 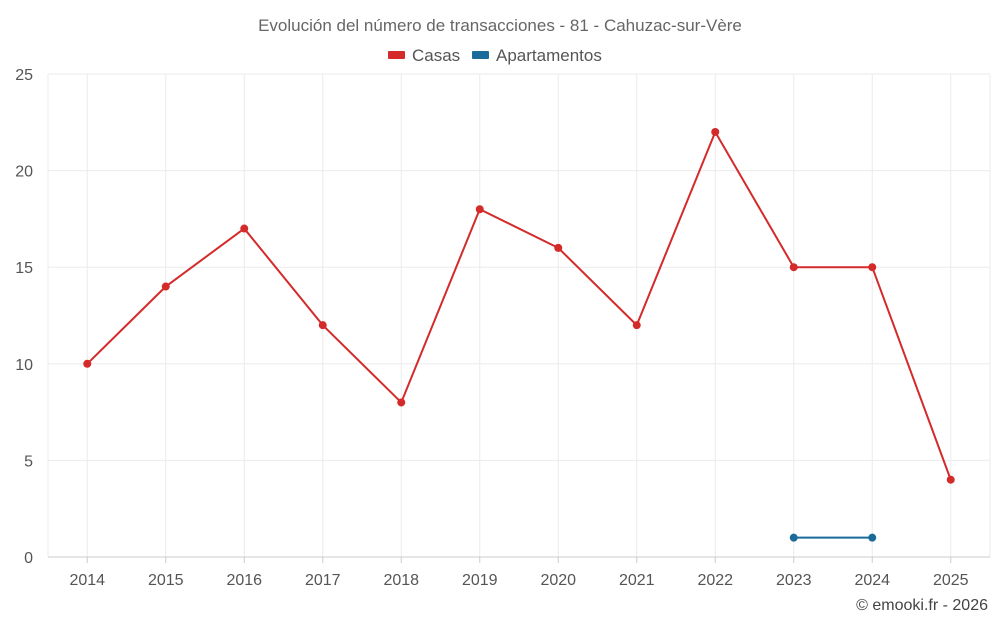 What do you see at coordinates (715, 580) in the screenshot?
I see `x-tick-label: 2022` at bounding box center [715, 580].